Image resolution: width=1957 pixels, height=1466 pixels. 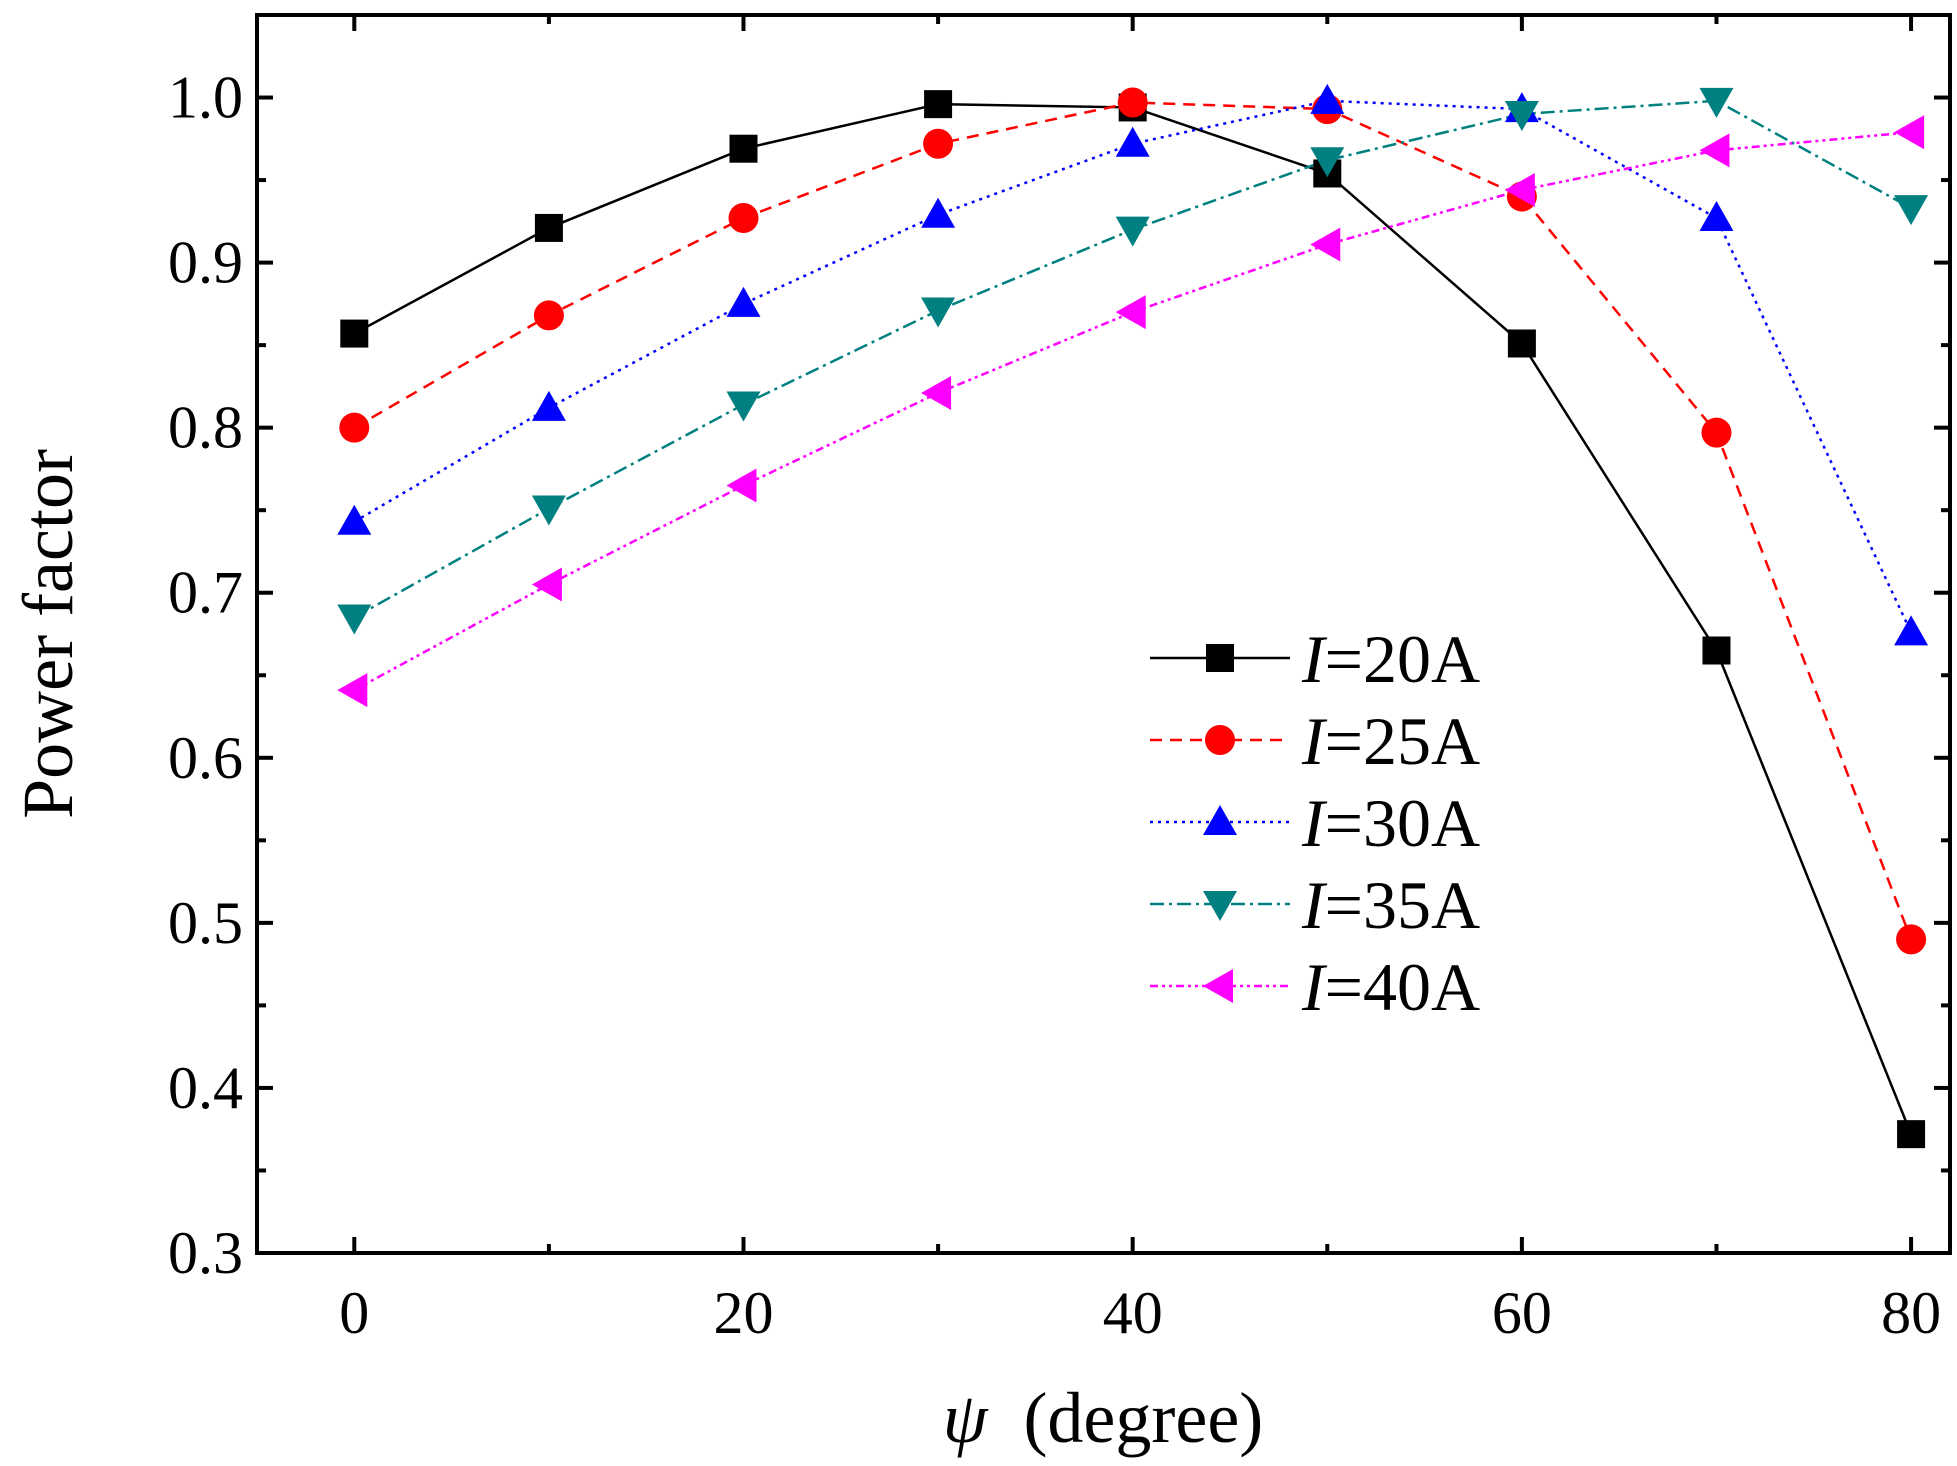 I want to click on legend-label-2: I=25A, so click(x=1390, y=741).